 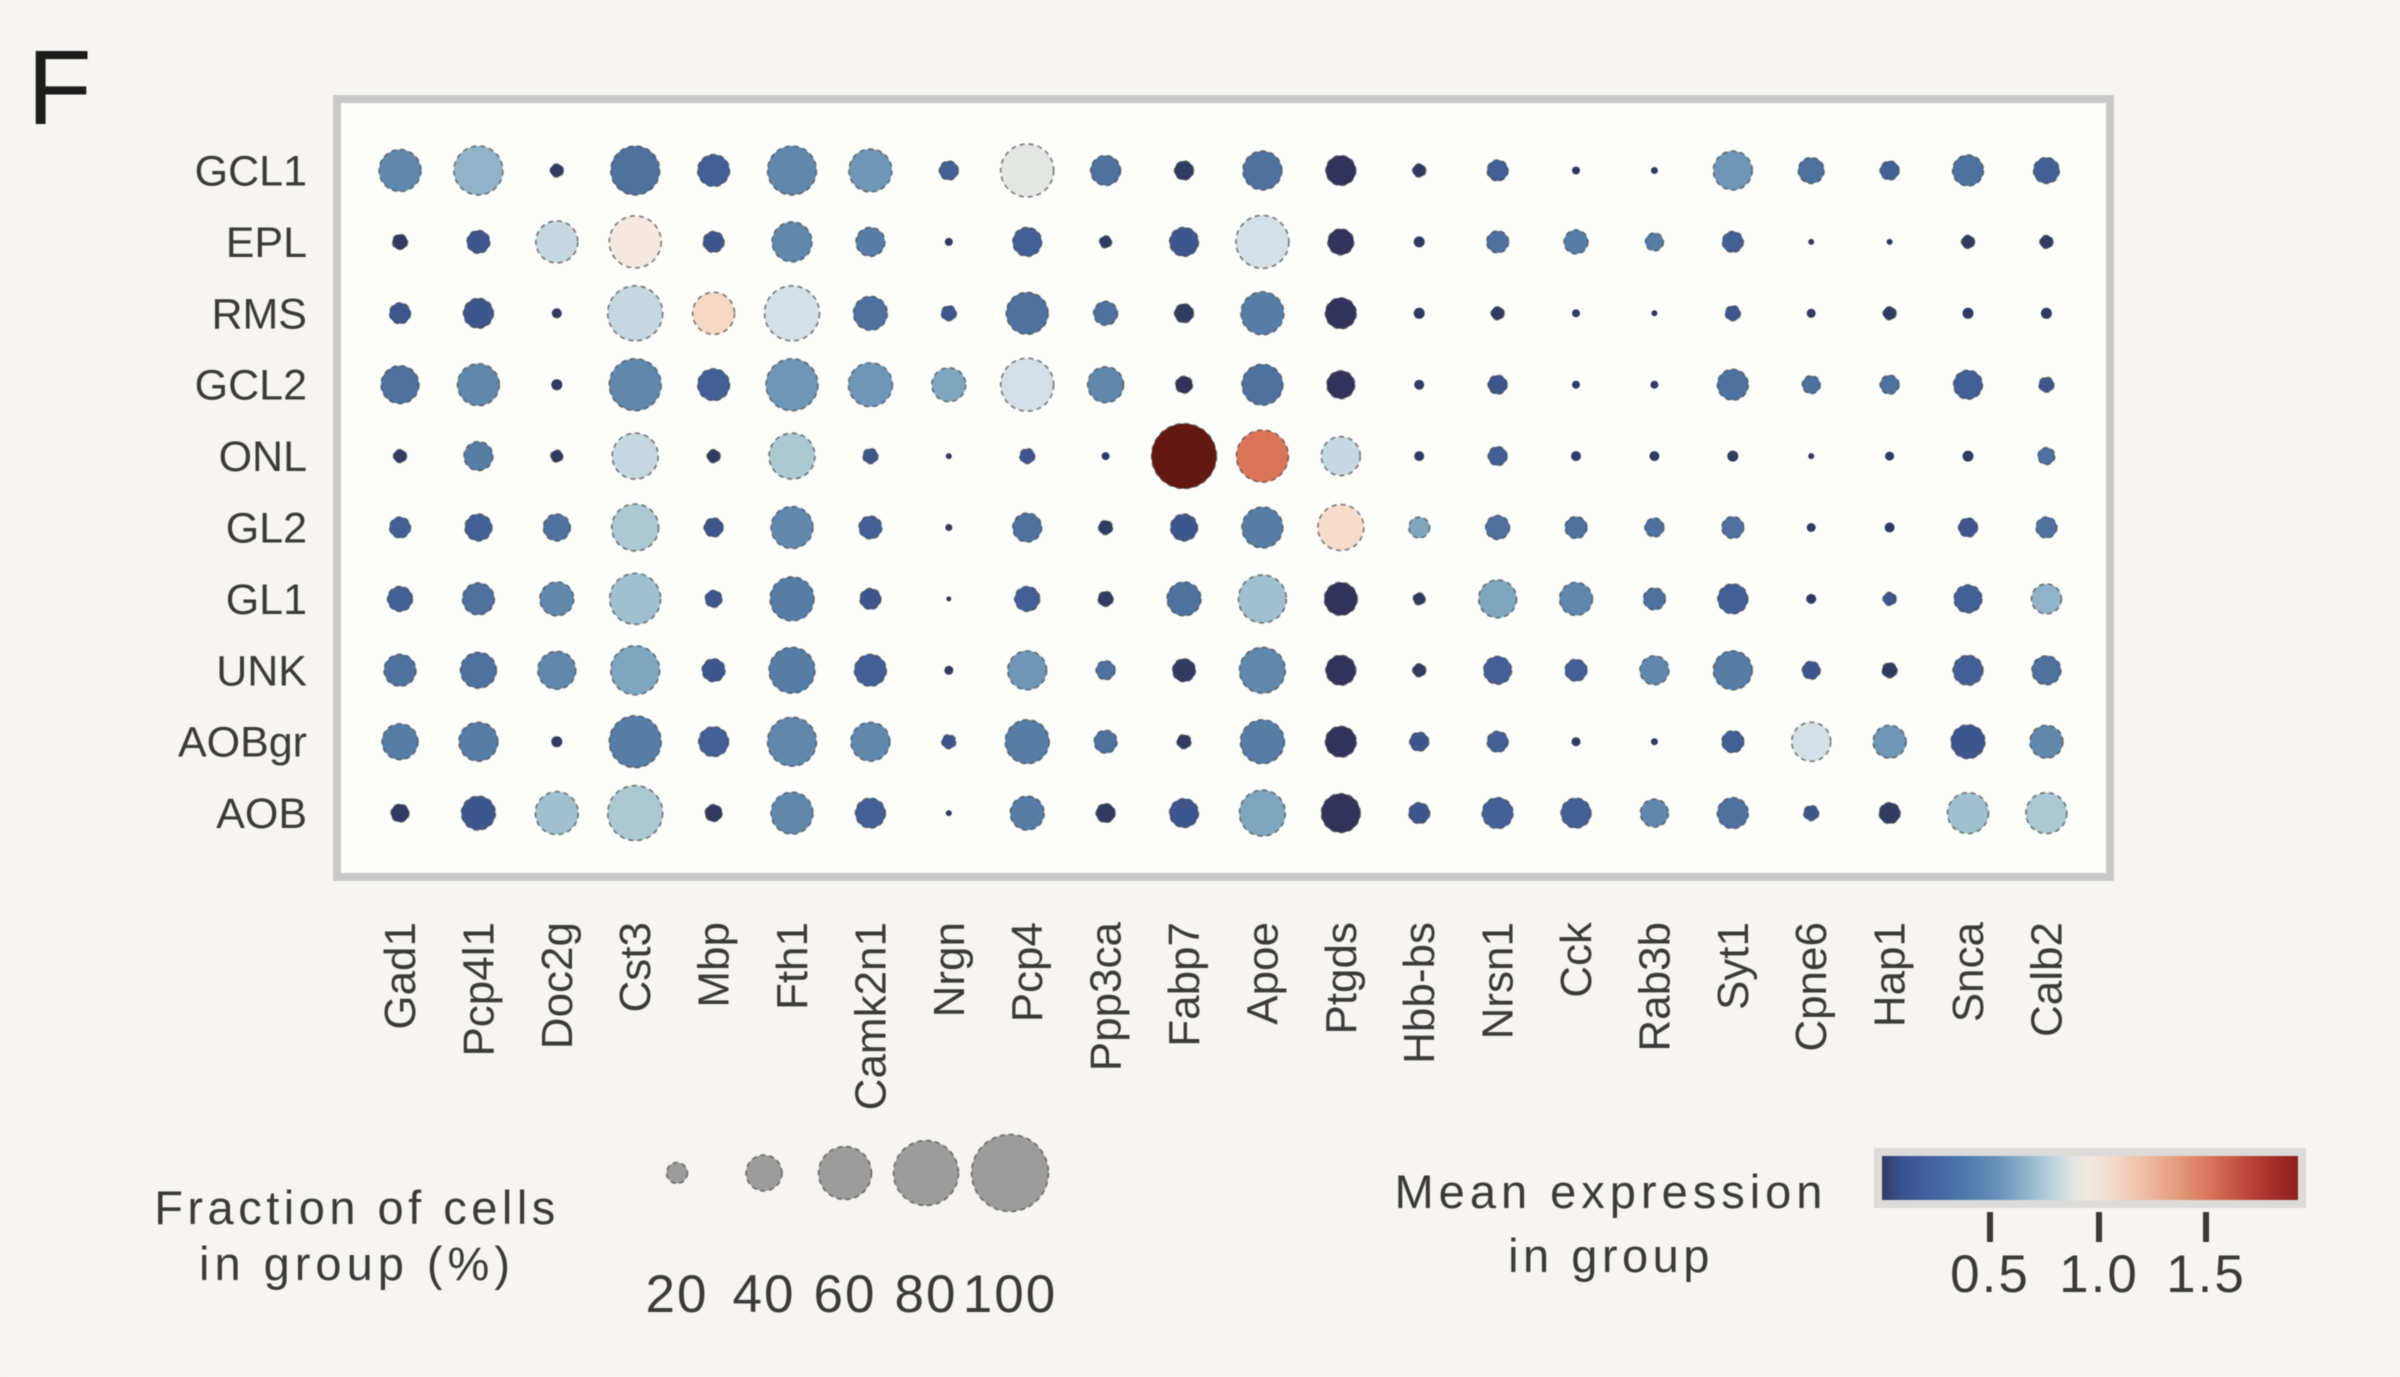 I want to click on svg-text: Cck, so click(x=1576, y=959).